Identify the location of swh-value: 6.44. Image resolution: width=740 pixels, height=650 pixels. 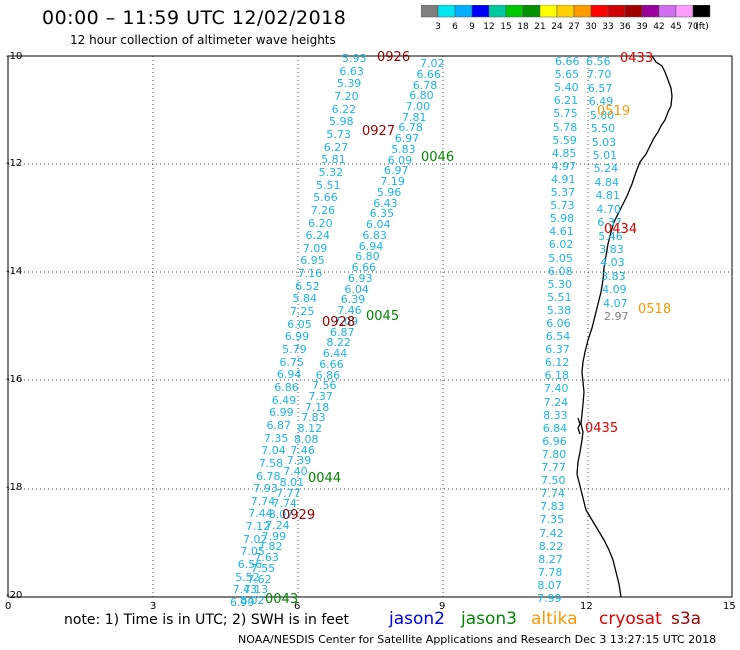
(335, 353).